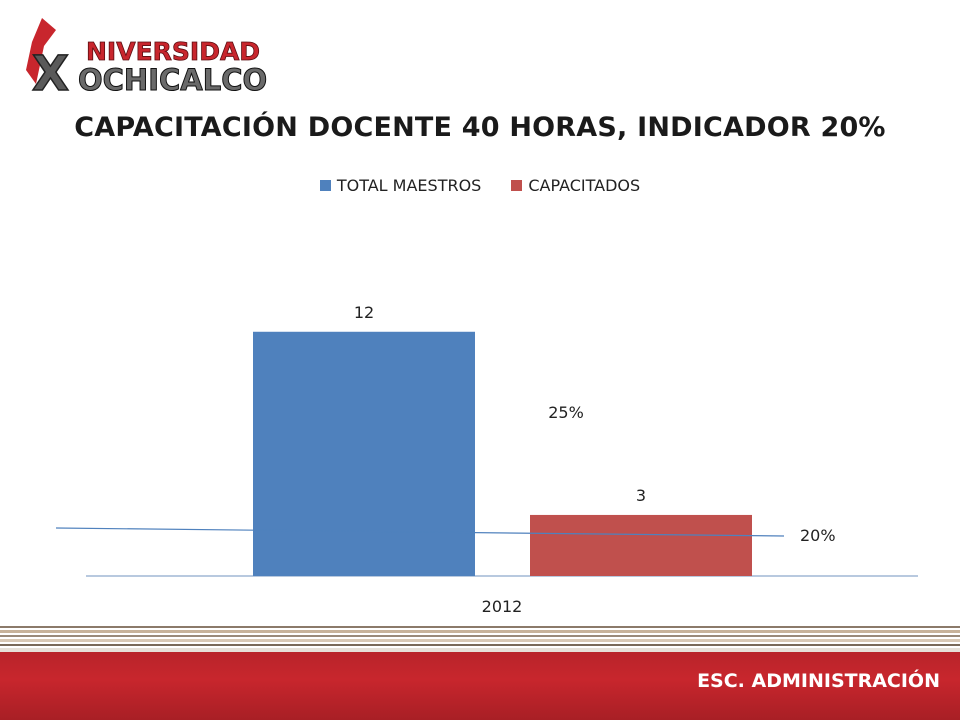 Image resolution: width=960 pixels, height=720 pixels. What do you see at coordinates (517, 185) in the screenshot?
I see `legend-swatch-capacitados` at bounding box center [517, 185].